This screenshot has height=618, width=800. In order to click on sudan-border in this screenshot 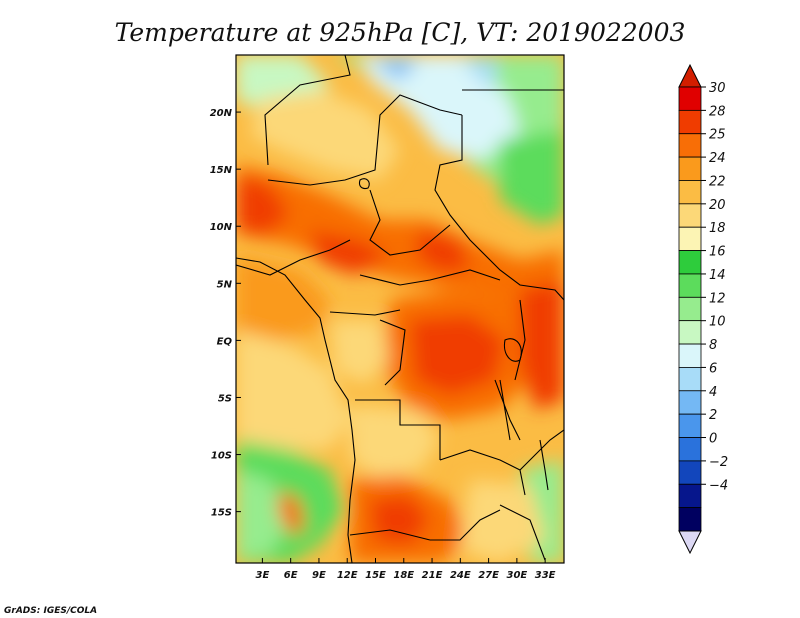, I will do `click(499, 208)`.